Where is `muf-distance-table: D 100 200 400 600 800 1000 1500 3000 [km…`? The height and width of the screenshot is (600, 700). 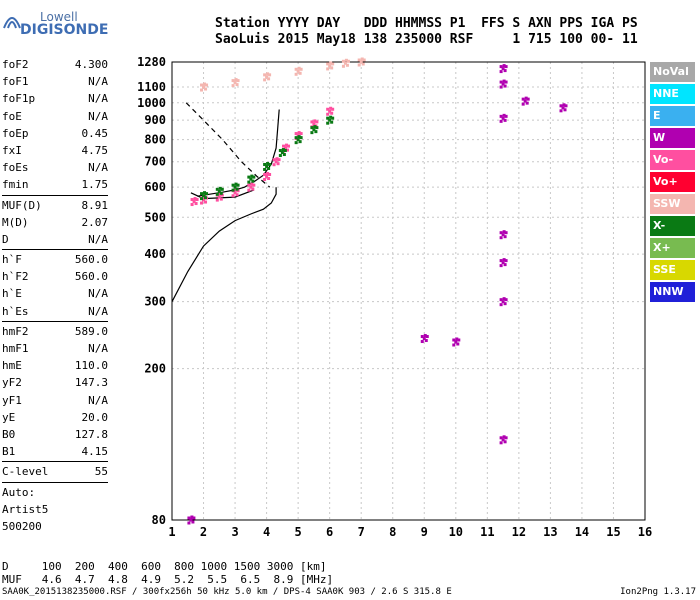 muf-distance-table: D 100 200 400 600 800 1000 1500 3000 [km… is located at coordinates (167, 573).